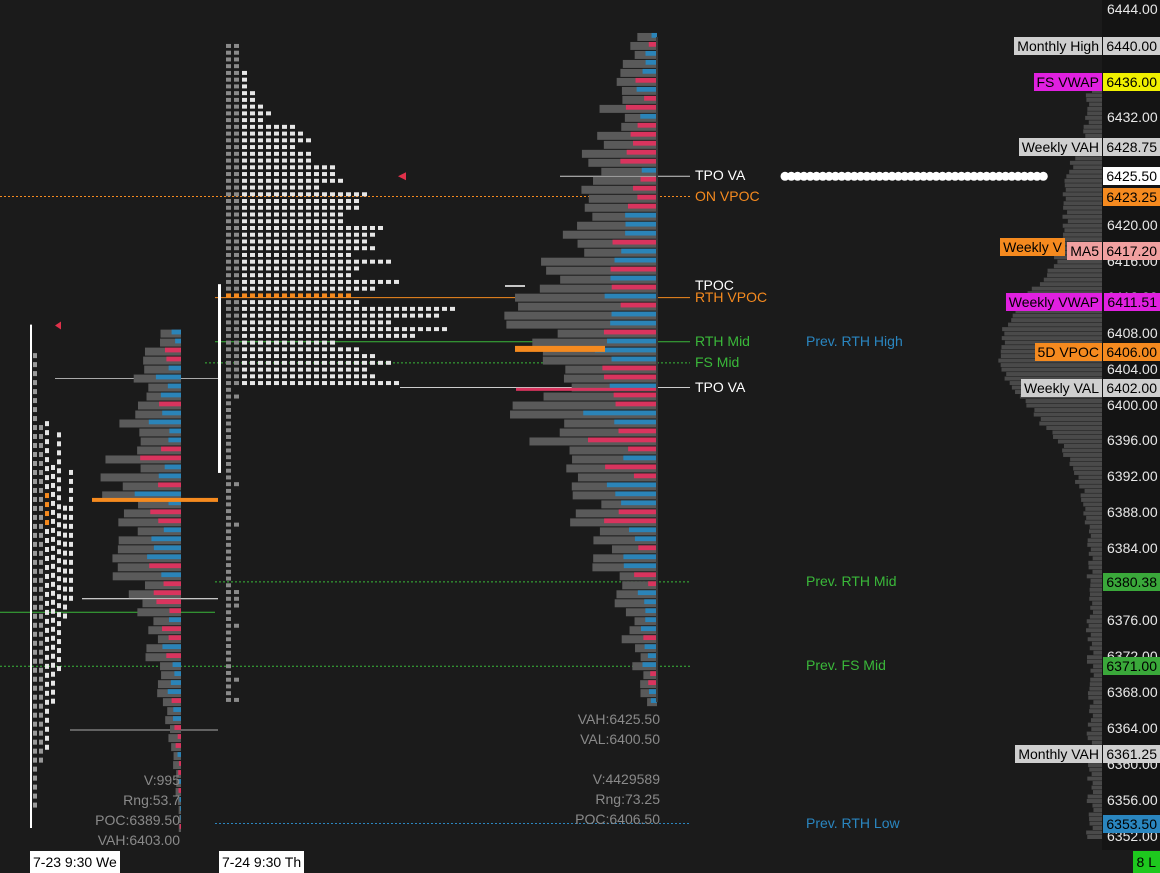 Image resolution: width=1160 pixels, height=873 pixels. Describe the element at coordinates (720, 386) in the screenshot. I see `level-label: TPO VA` at that location.